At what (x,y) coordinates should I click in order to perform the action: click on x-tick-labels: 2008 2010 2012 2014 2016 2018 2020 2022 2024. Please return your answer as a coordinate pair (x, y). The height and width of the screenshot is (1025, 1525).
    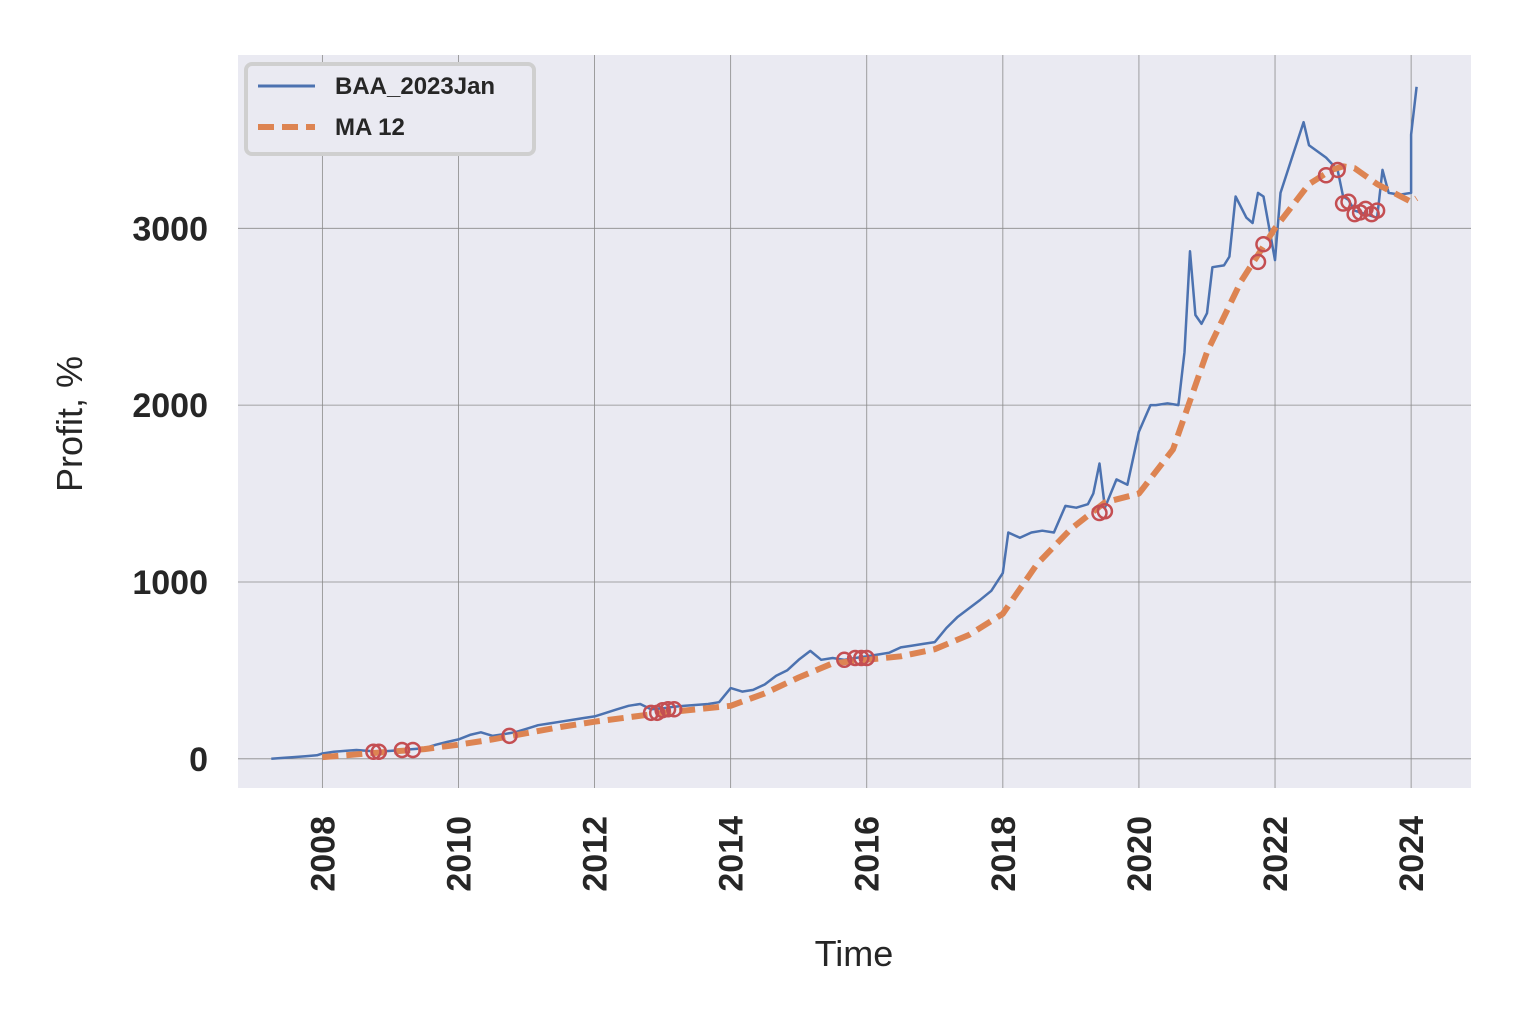
    Looking at the image, I should click on (867, 854).